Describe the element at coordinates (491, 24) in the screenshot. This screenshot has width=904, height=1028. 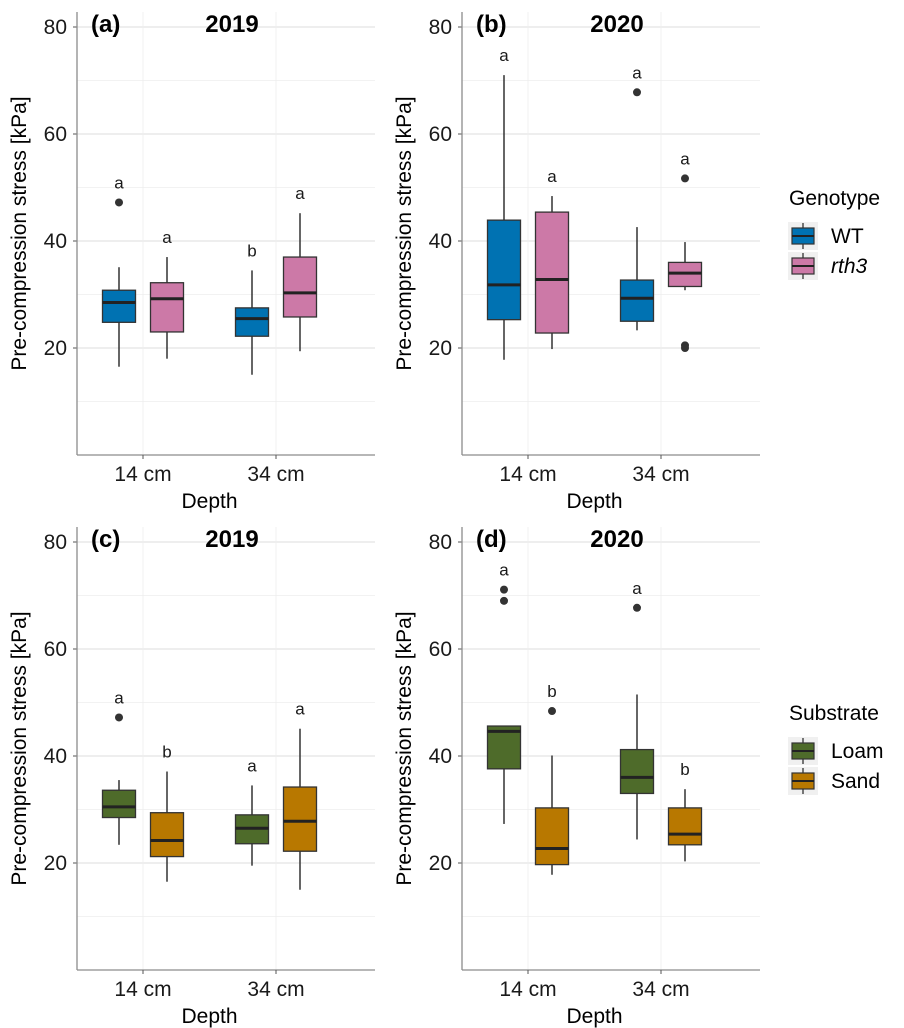
I see `panel-label: (b)` at that location.